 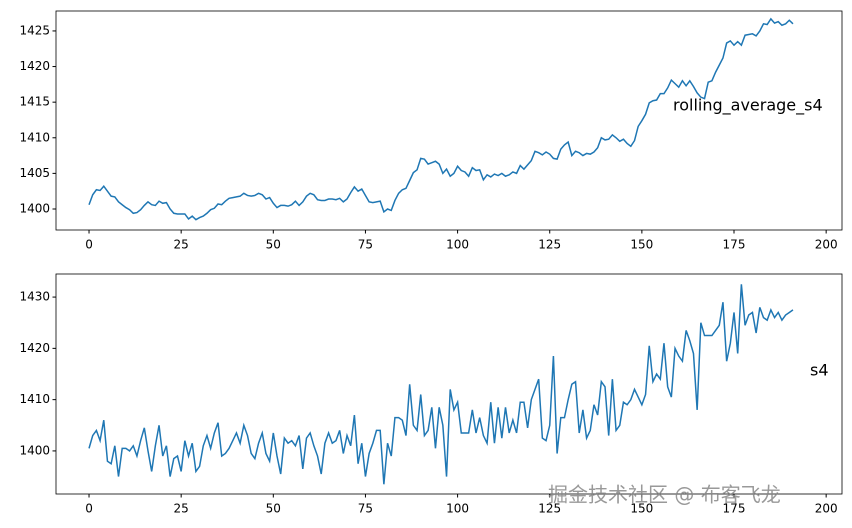 I want to click on series-annotation: s4, so click(x=819, y=370).